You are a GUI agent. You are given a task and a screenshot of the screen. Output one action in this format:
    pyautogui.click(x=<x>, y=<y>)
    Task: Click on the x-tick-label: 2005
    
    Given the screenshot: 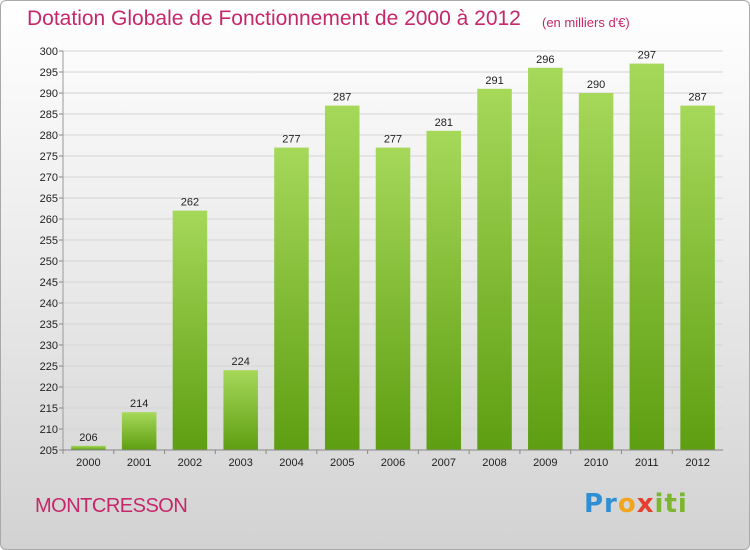 What is the action you would take?
    pyautogui.click(x=342, y=463)
    